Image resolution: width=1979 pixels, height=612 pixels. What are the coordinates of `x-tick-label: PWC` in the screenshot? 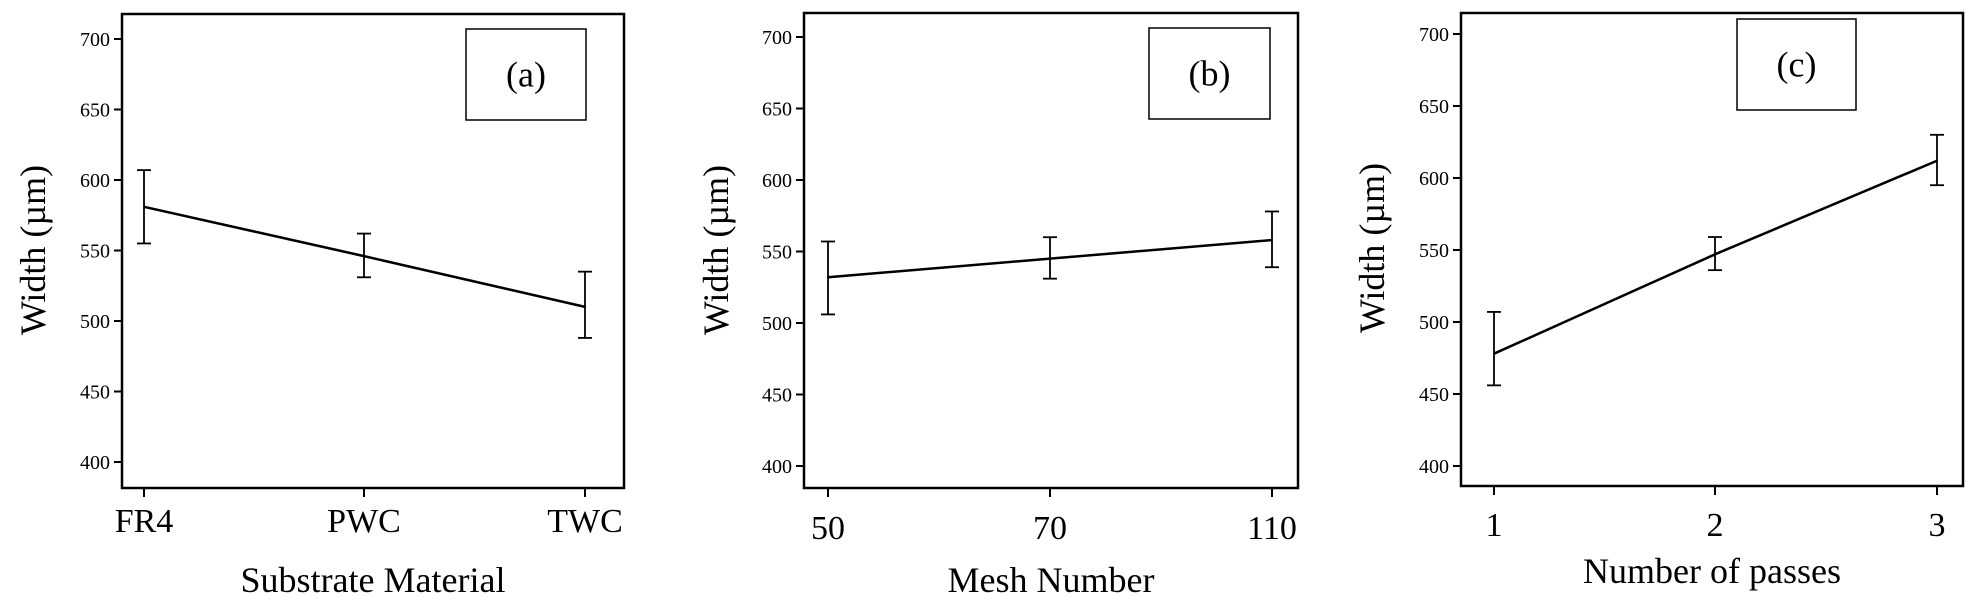 It's located at (364, 521).